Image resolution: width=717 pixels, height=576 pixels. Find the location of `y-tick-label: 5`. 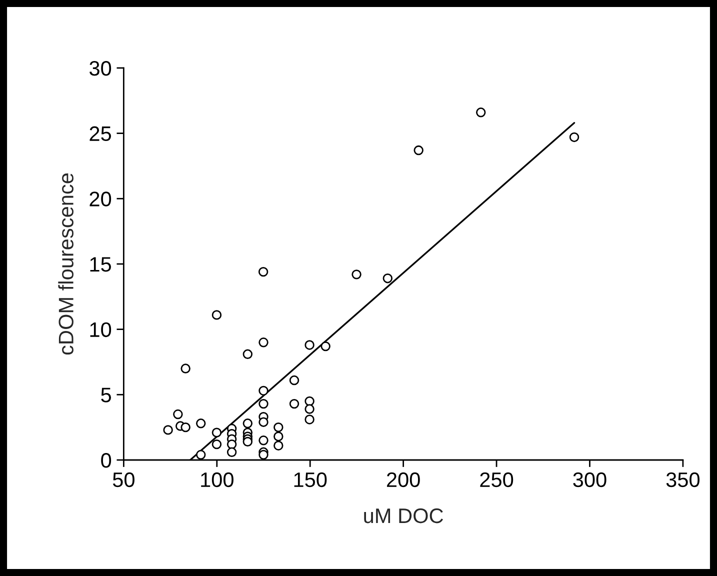

y-tick-label: 5 is located at coordinates (106, 395).